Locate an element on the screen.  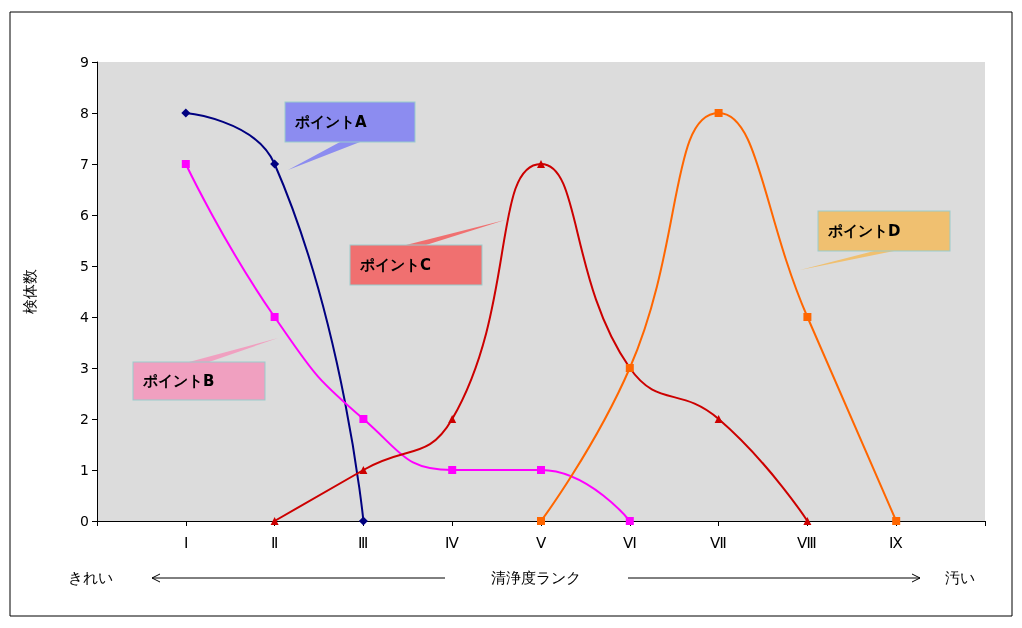
x-tick-label: Ⅷ is located at coordinates (807, 542).